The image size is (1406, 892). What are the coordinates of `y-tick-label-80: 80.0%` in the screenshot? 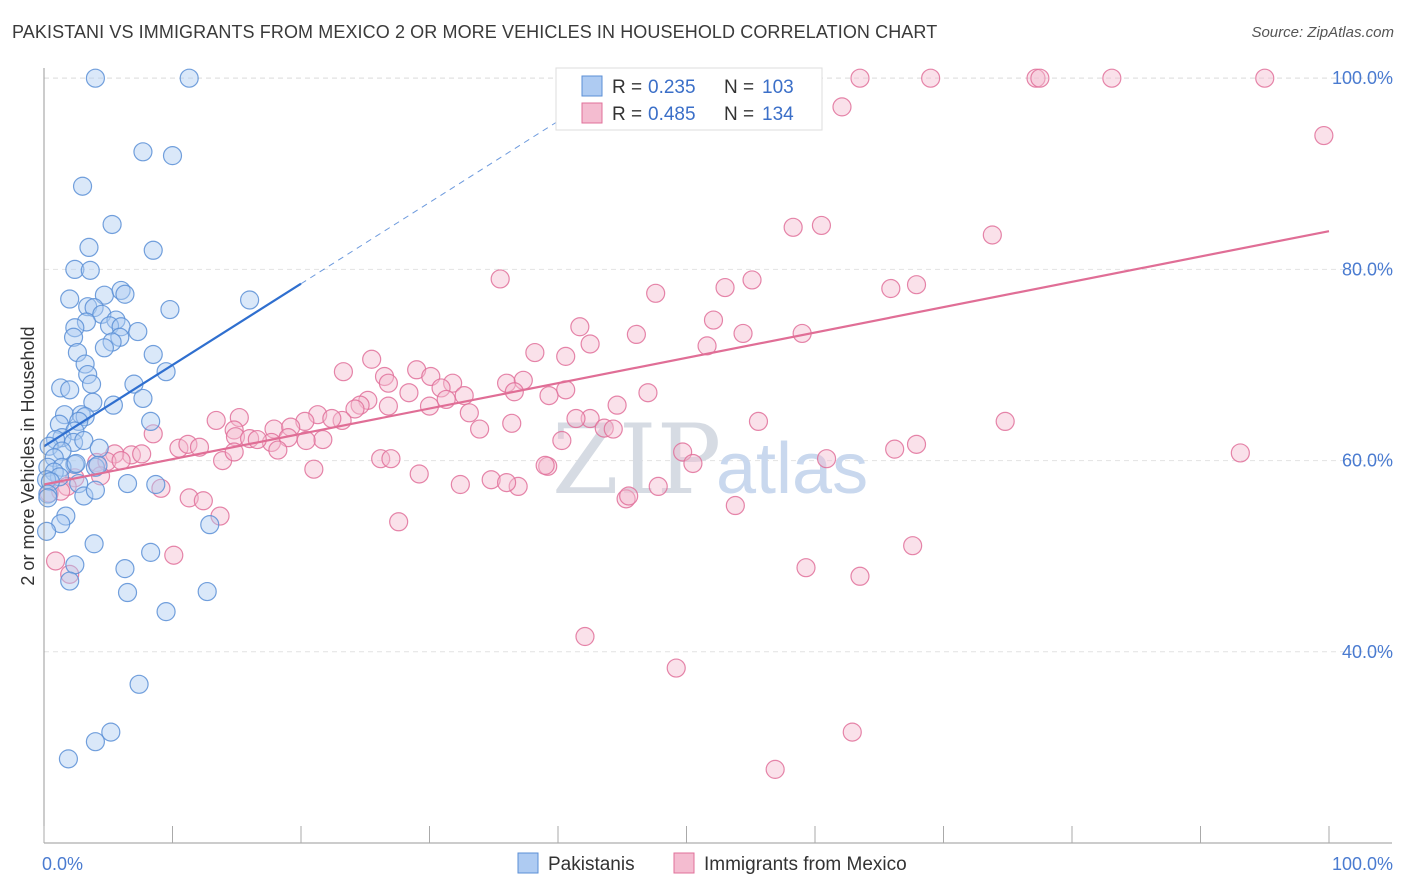 It's located at (1367, 269).